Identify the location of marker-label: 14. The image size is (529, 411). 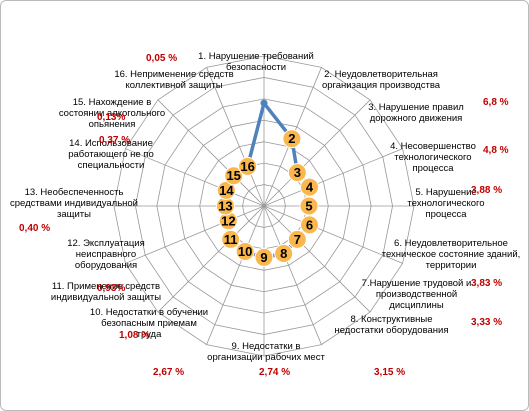
(226, 190).